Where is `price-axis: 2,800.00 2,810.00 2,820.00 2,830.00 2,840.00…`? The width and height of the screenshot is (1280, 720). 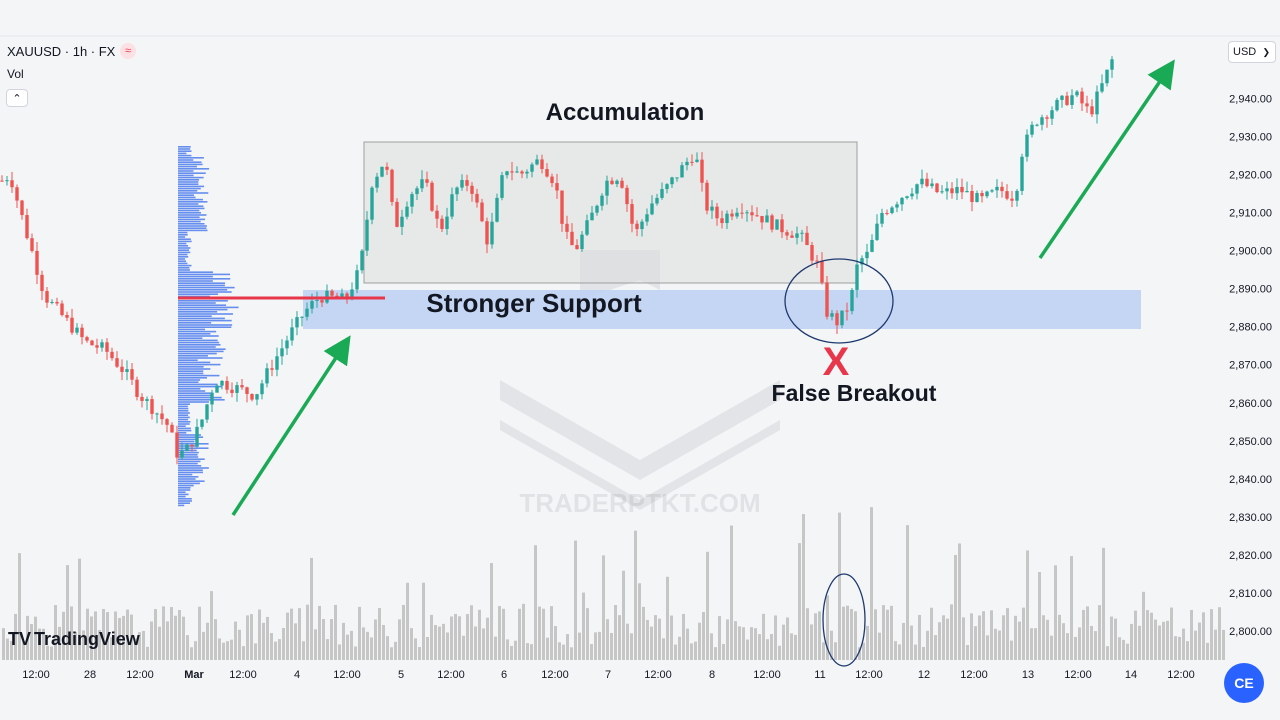 price-axis: 2,800.00 2,810.00 2,820.00 2,830.00 2,840.00… is located at coordinates (1250, 365).